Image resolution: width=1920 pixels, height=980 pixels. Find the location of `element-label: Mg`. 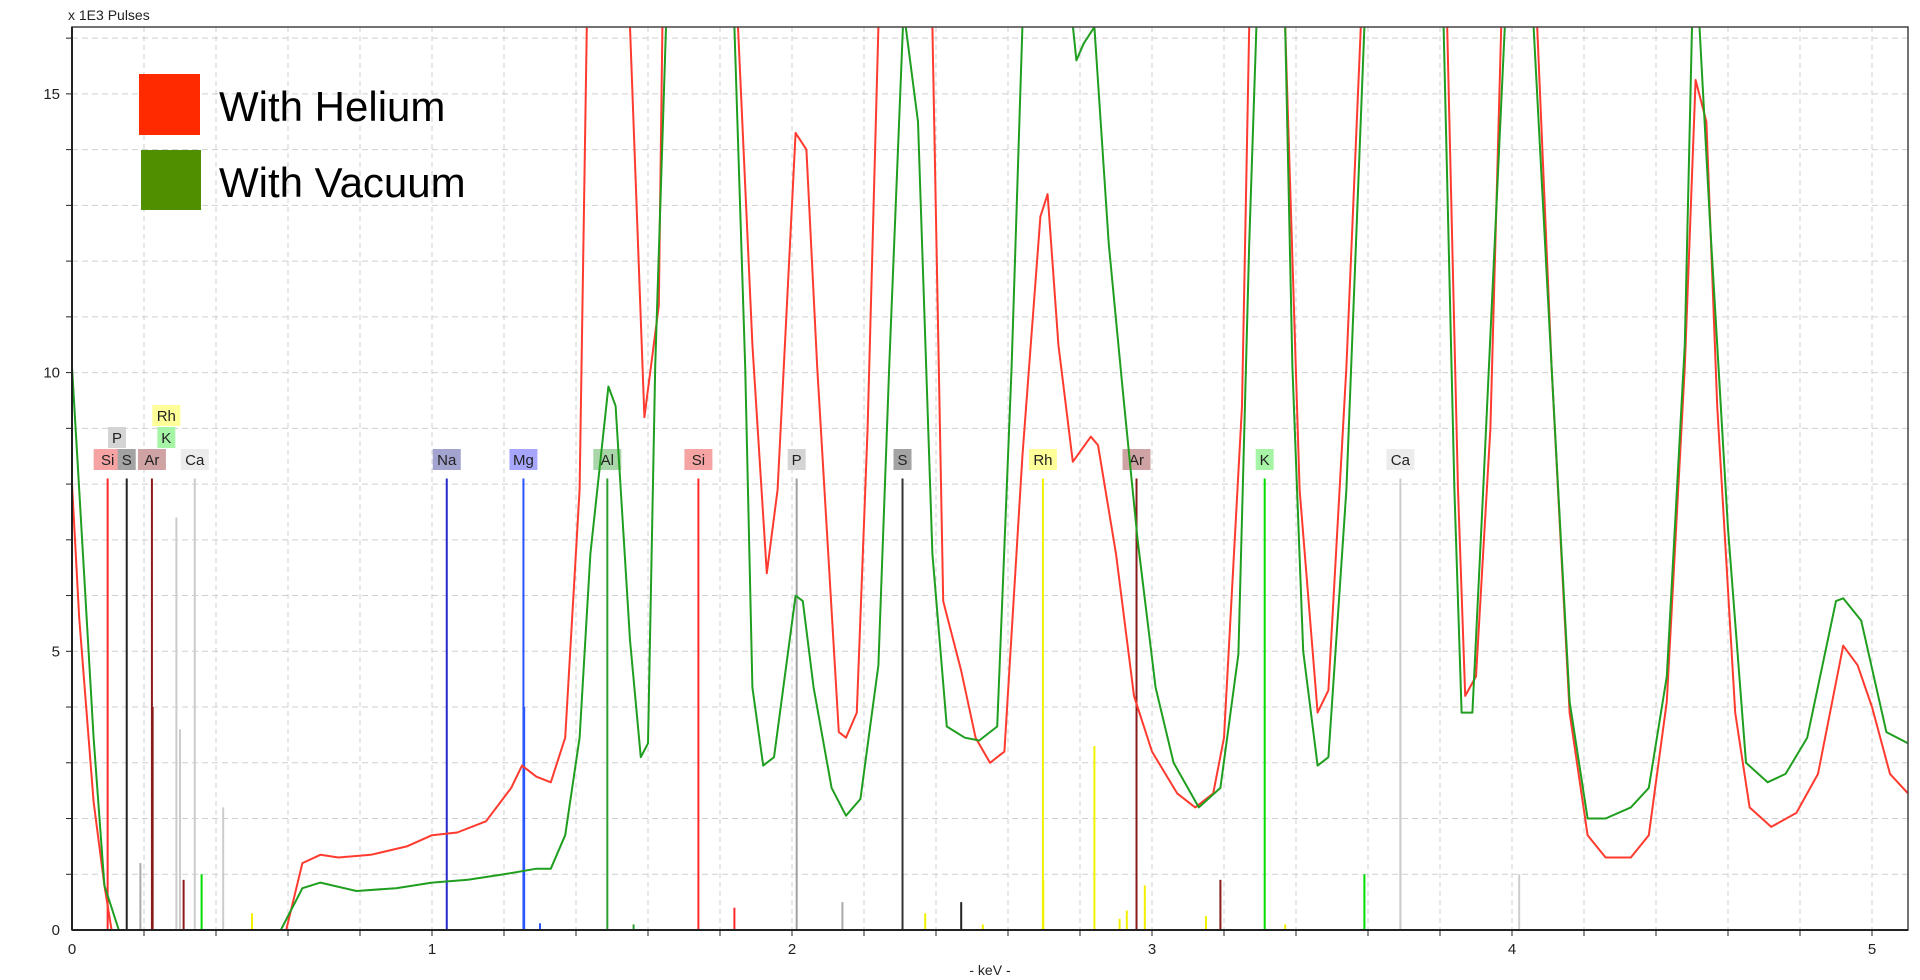

element-label: Mg is located at coordinates (523, 460).